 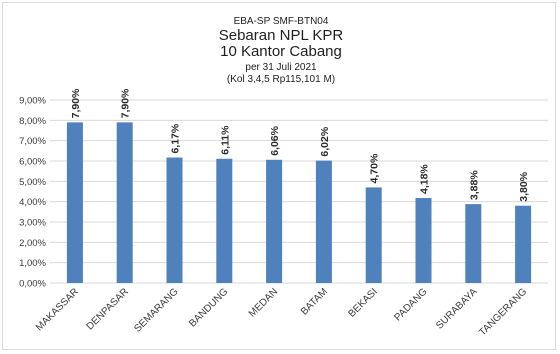 What do you see at coordinates (32, 121) in the screenshot?
I see `y-tick-label-8: 8,00%` at bounding box center [32, 121].